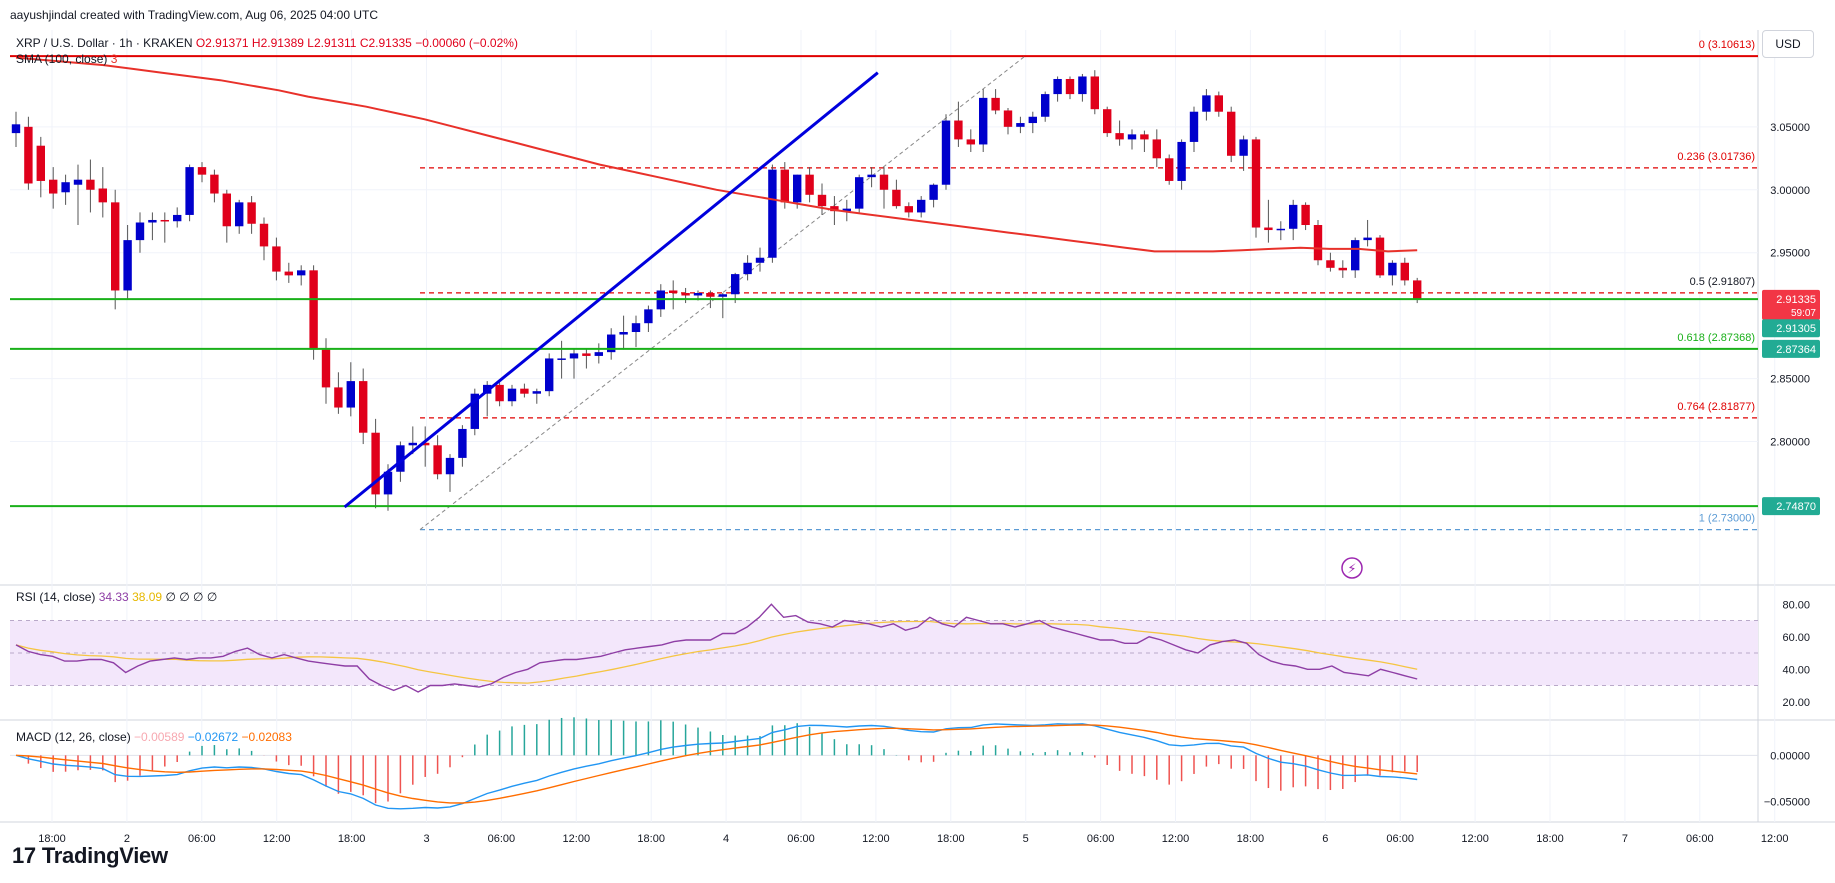  I want to click on price-badge-label: 2.91335, so click(1796, 300).